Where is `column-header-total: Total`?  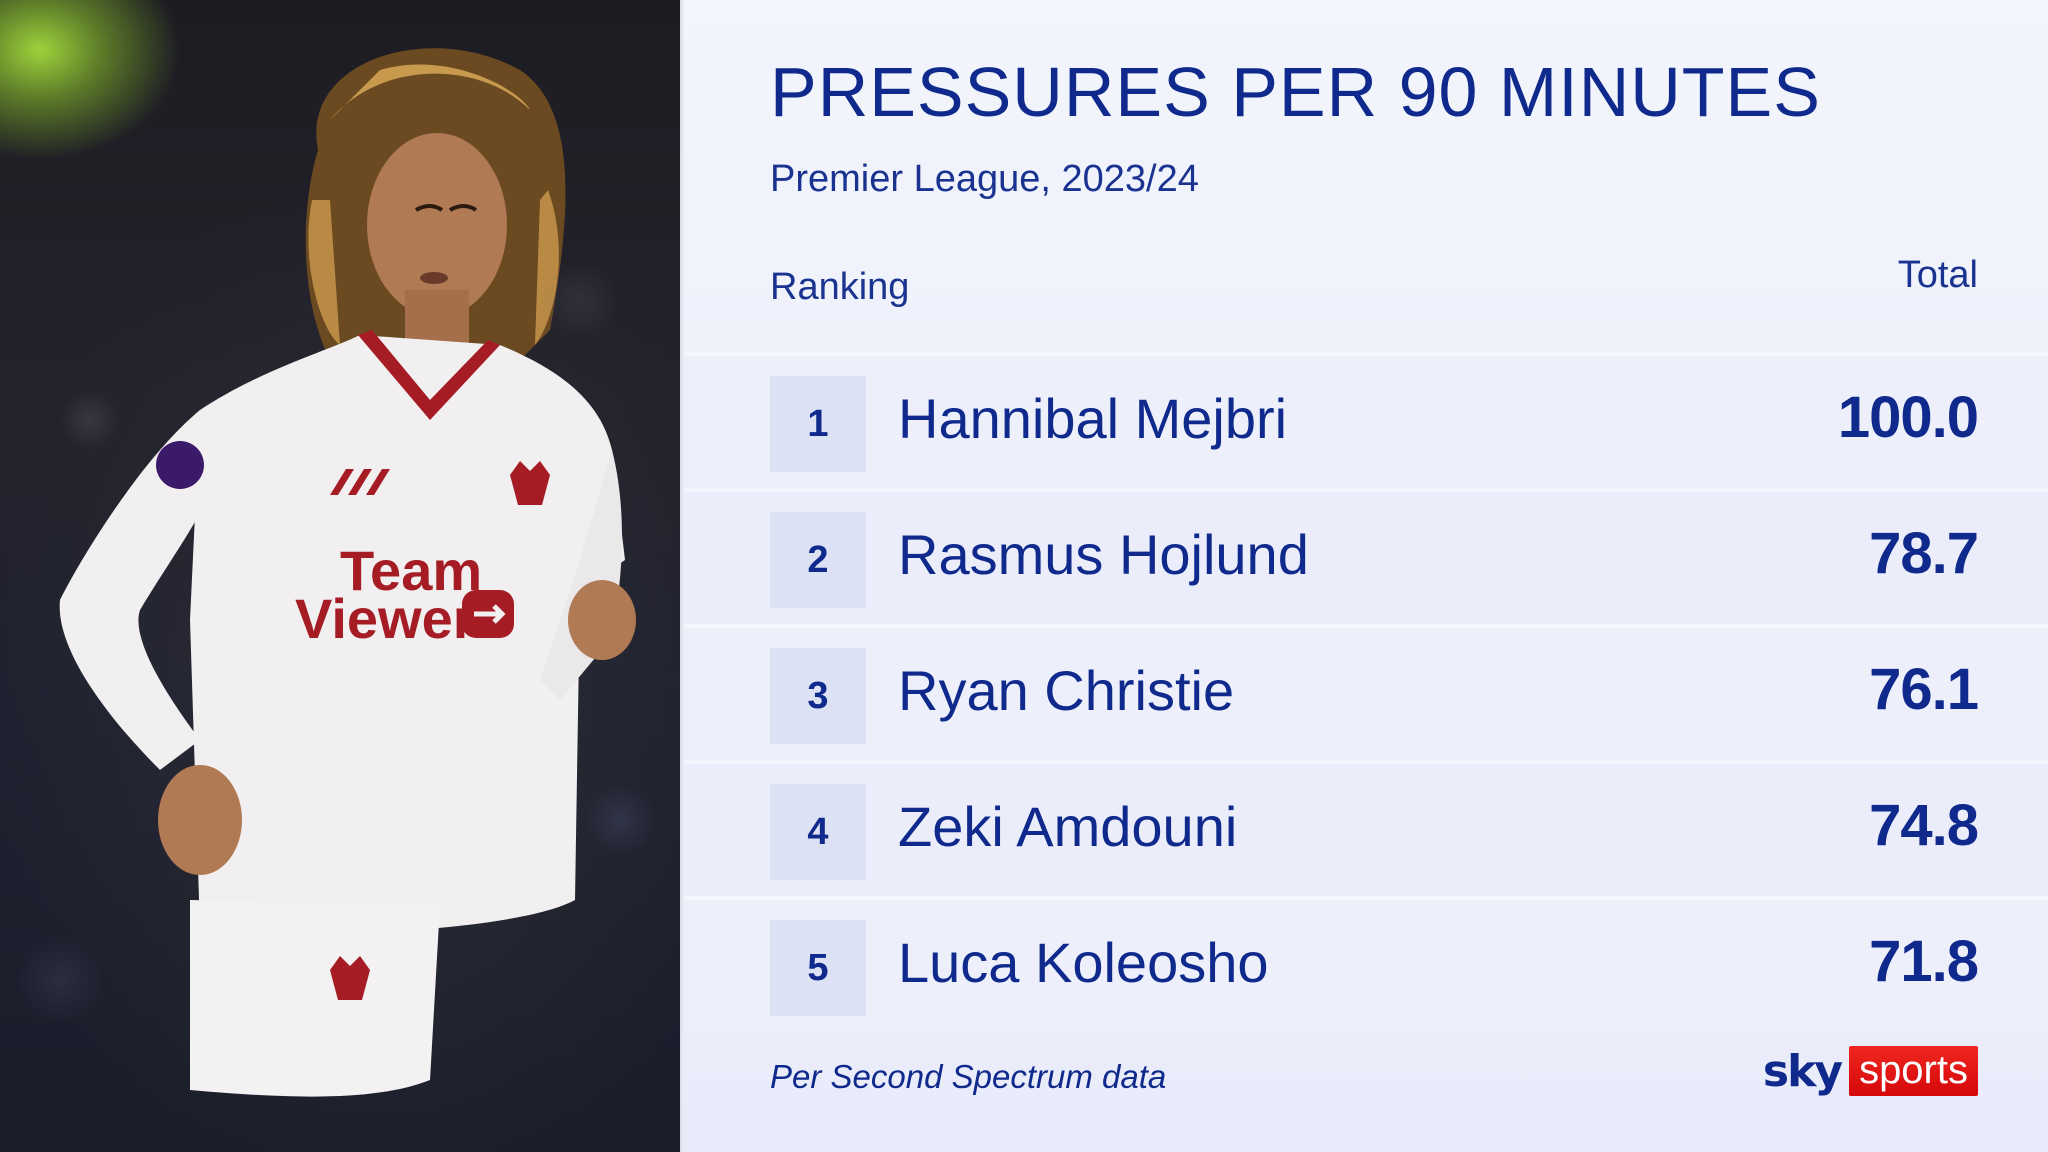 column-header-total: Total is located at coordinates (1937, 275).